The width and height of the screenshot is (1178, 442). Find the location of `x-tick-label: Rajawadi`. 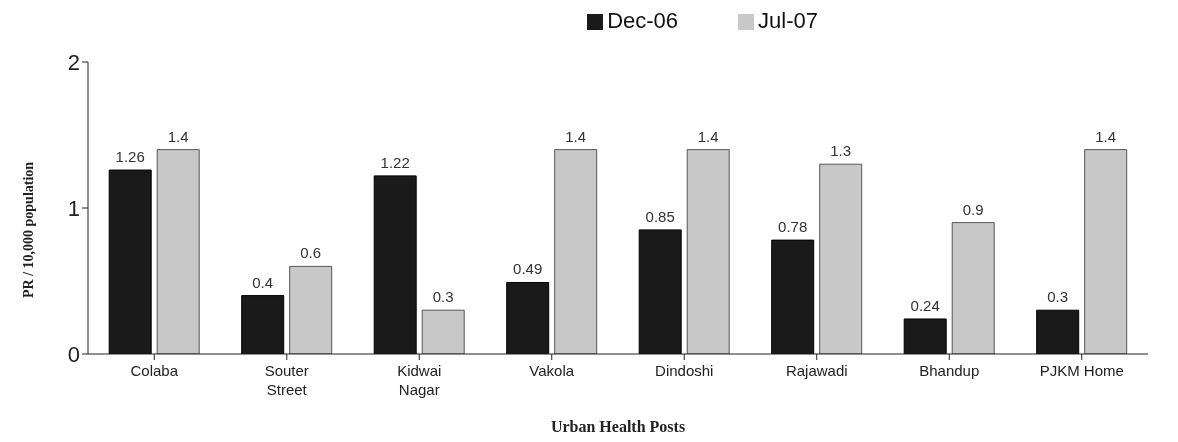

x-tick-label: Rajawadi is located at coordinates (816, 370).